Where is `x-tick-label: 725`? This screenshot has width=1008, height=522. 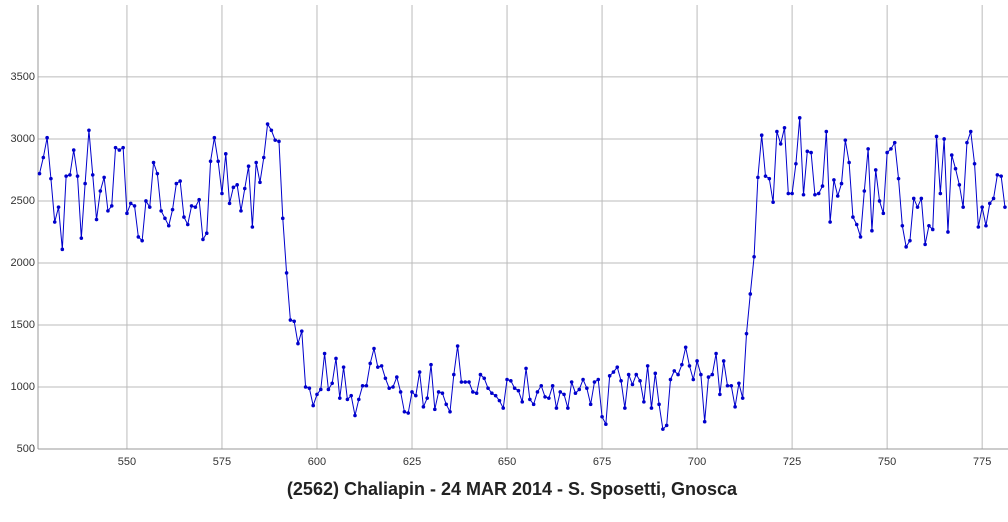 x-tick-label: 725 is located at coordinates (792, 462).